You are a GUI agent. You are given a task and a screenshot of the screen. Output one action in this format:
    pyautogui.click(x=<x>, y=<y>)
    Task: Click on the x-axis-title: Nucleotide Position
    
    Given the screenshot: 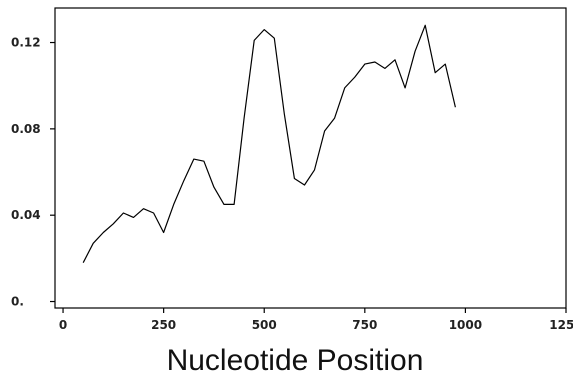 What is the action you would take?
    pyautogui.click(x=295, y=360)
    